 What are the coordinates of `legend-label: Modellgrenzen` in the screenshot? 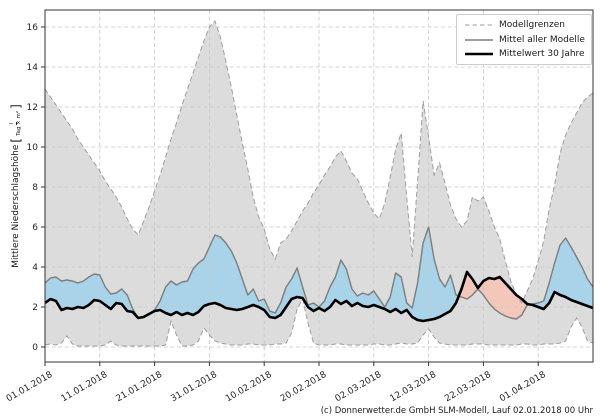 It's located at (532, 25).